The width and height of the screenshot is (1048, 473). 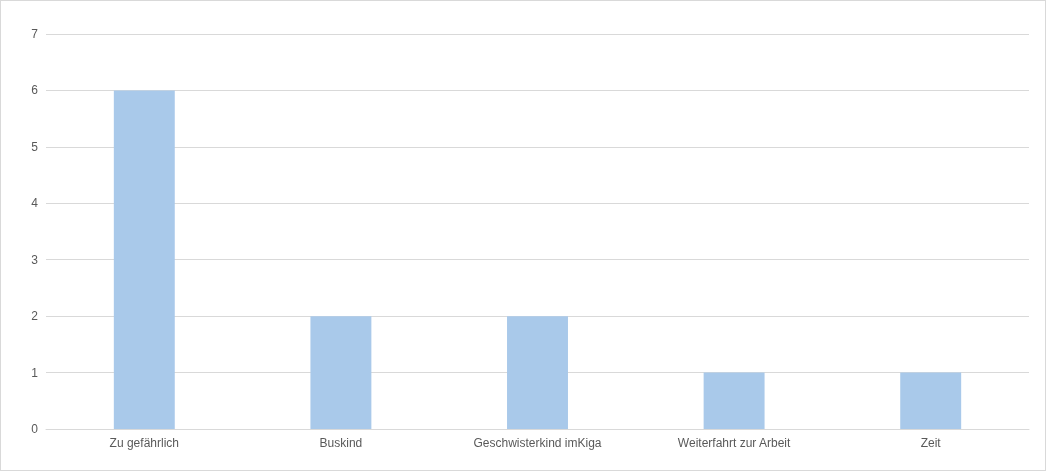 I want to click on y-tick-label: 0, so click(x=35, y=429).